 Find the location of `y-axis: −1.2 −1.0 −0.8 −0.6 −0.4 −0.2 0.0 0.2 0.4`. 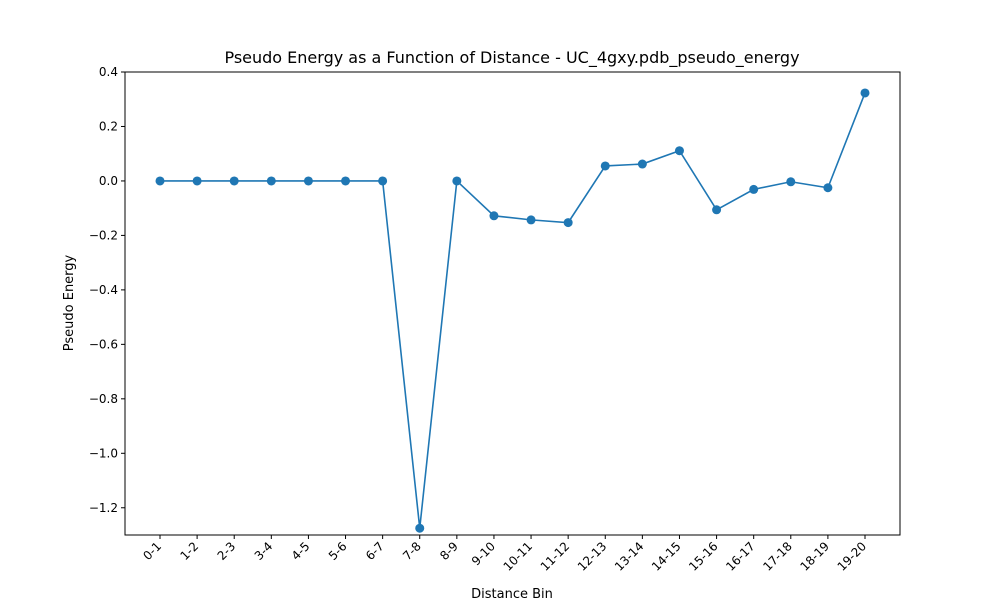

y-axis: −1.2 −1.0 −0.8 −0.6 −0.4 −0.2 0.0 0.2 0.4 is located at coordinates (107, 290).